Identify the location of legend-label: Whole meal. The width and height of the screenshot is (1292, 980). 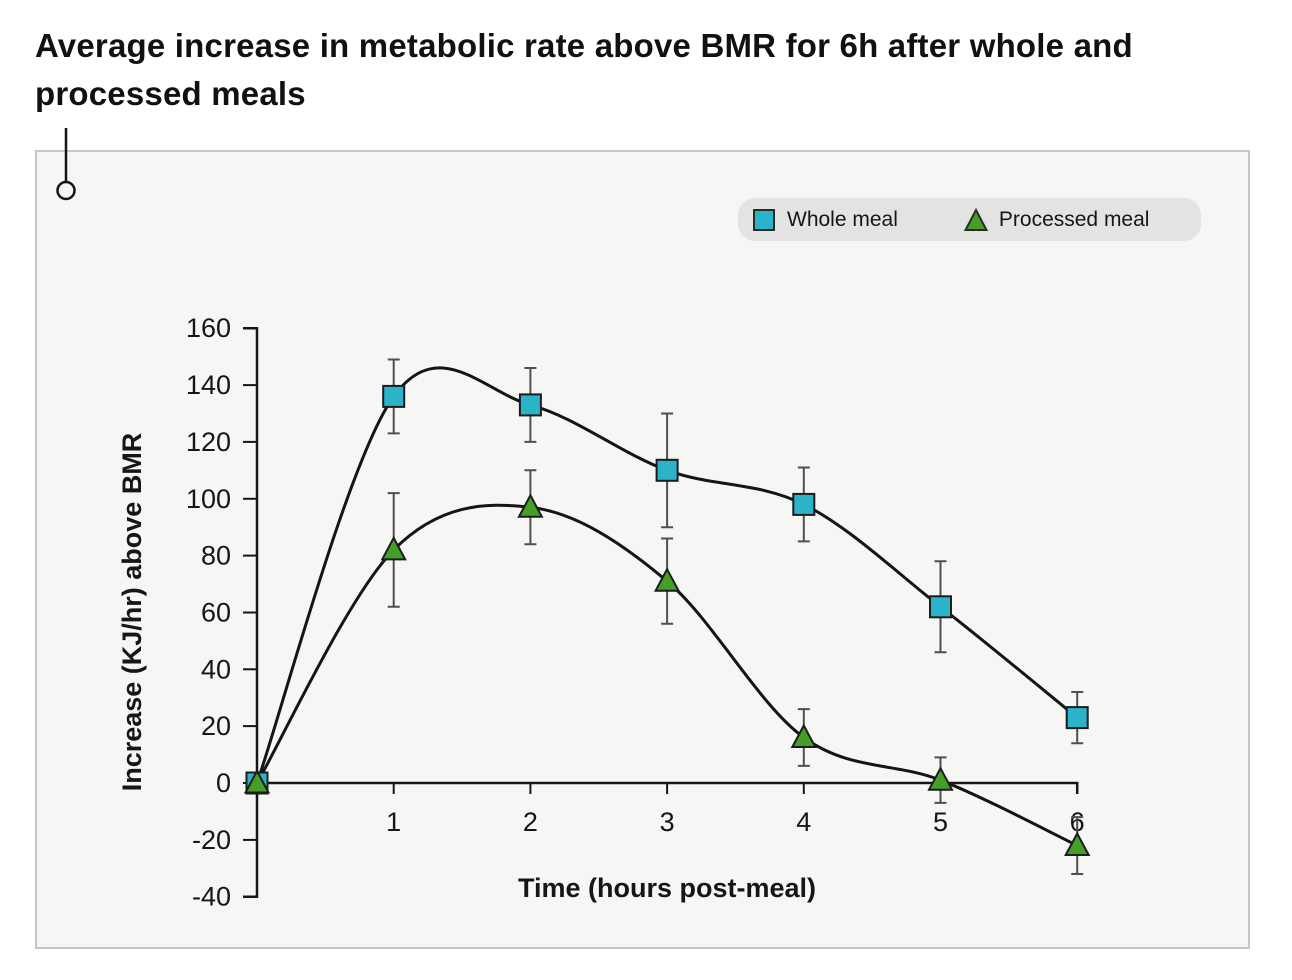
(842, 219).